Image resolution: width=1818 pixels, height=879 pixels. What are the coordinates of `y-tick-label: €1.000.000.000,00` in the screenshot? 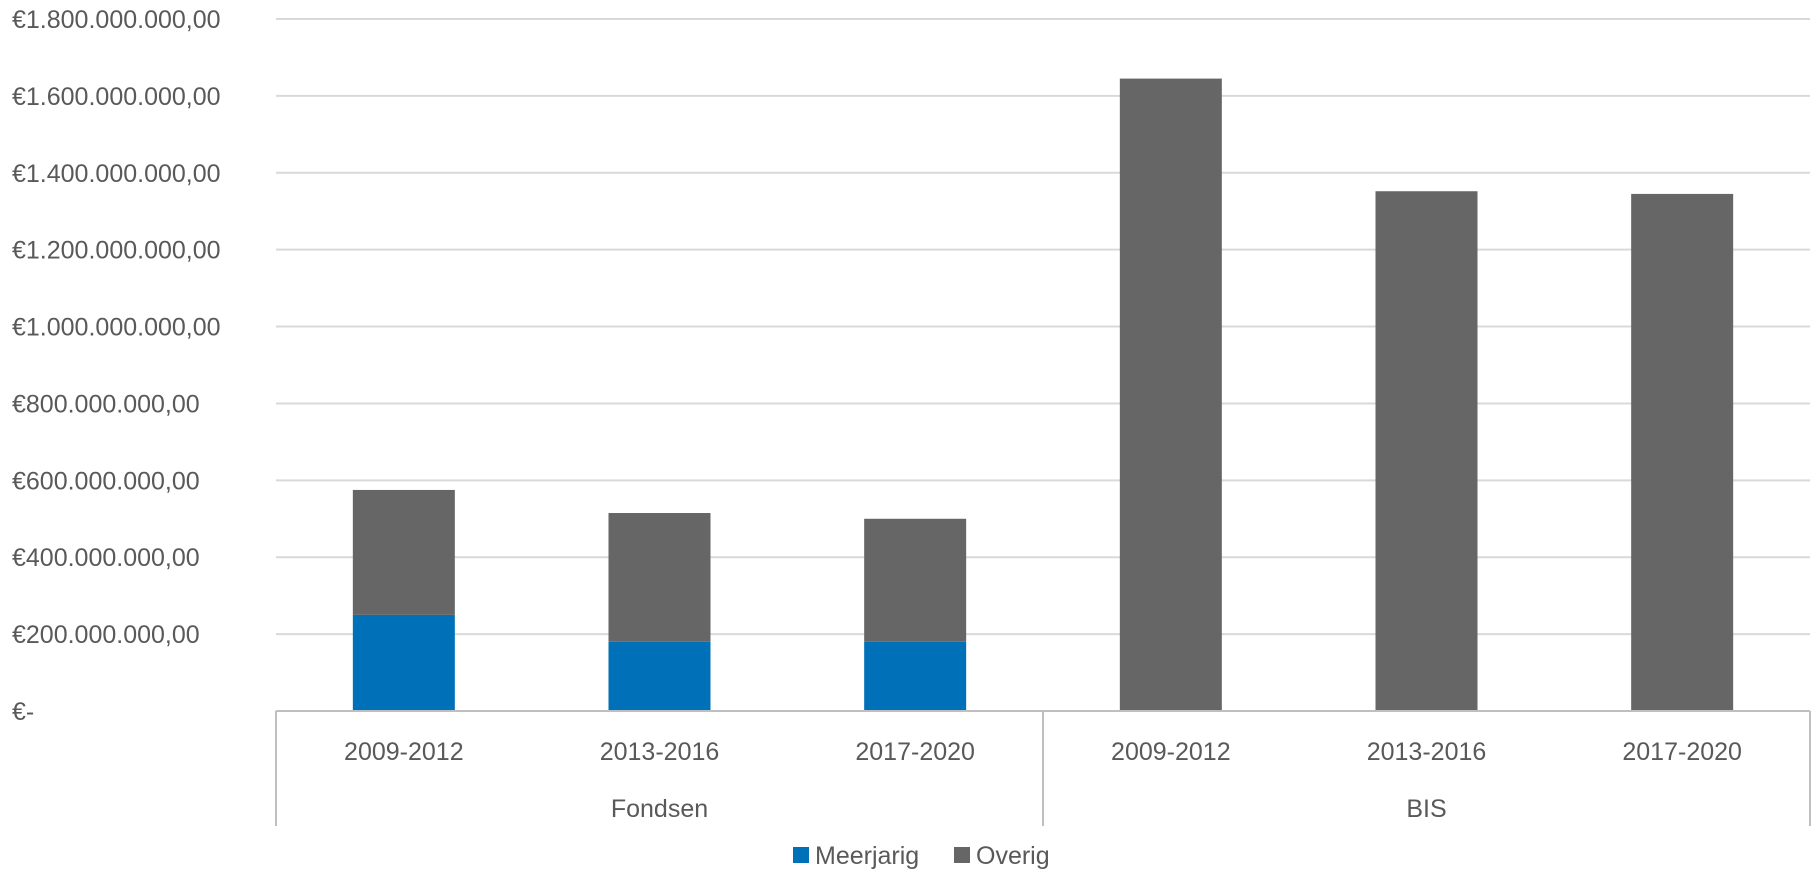 It's located at (116, 328).